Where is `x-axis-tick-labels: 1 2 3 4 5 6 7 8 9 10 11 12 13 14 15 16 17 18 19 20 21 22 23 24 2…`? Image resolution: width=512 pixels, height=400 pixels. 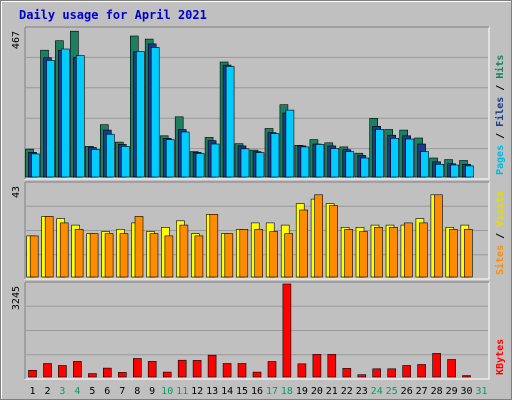 x-axis-tick-labels: 1 2 3 4 5 6 7 8 9 10 11 12 13 14 15 16 17 18 19 20 21 22 23 24 2… is located at coordinates (258, 391).